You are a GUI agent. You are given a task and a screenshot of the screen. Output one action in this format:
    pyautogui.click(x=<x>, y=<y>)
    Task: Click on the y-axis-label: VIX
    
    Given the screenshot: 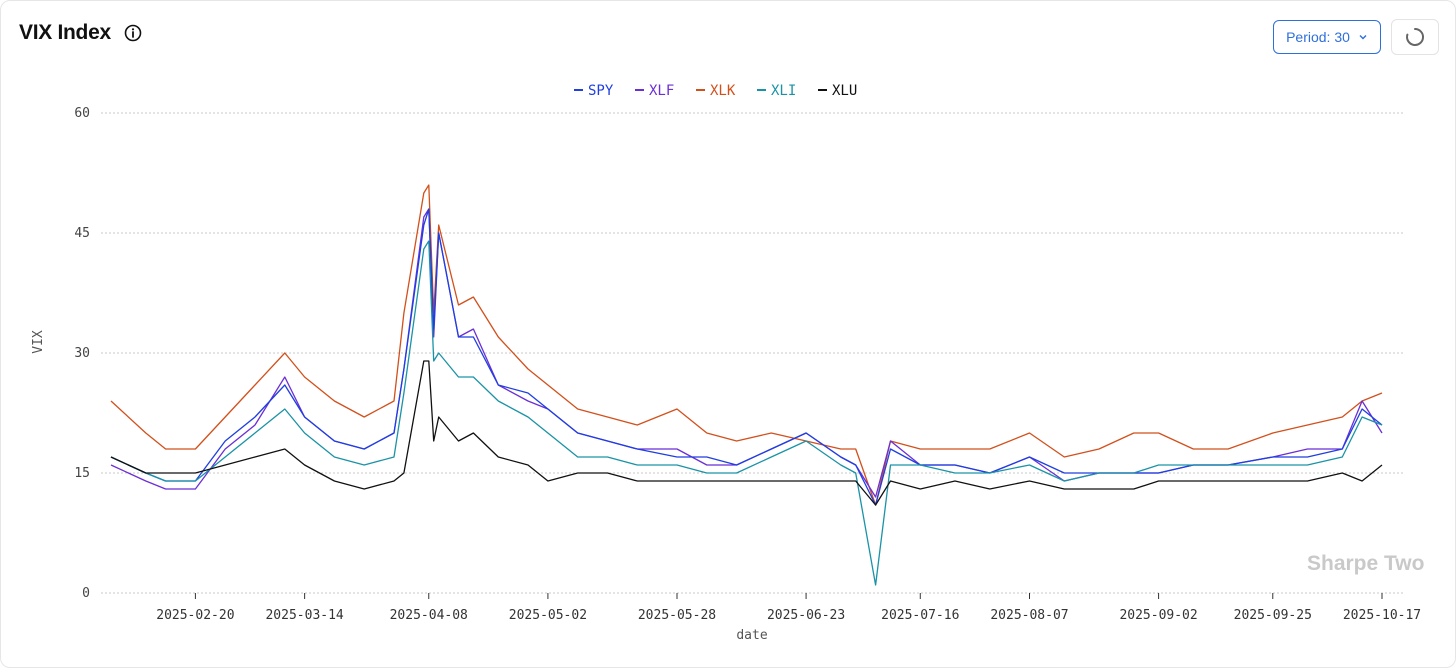 What is the action you would take?
    pyautogui.click(x=38, y=342)
    